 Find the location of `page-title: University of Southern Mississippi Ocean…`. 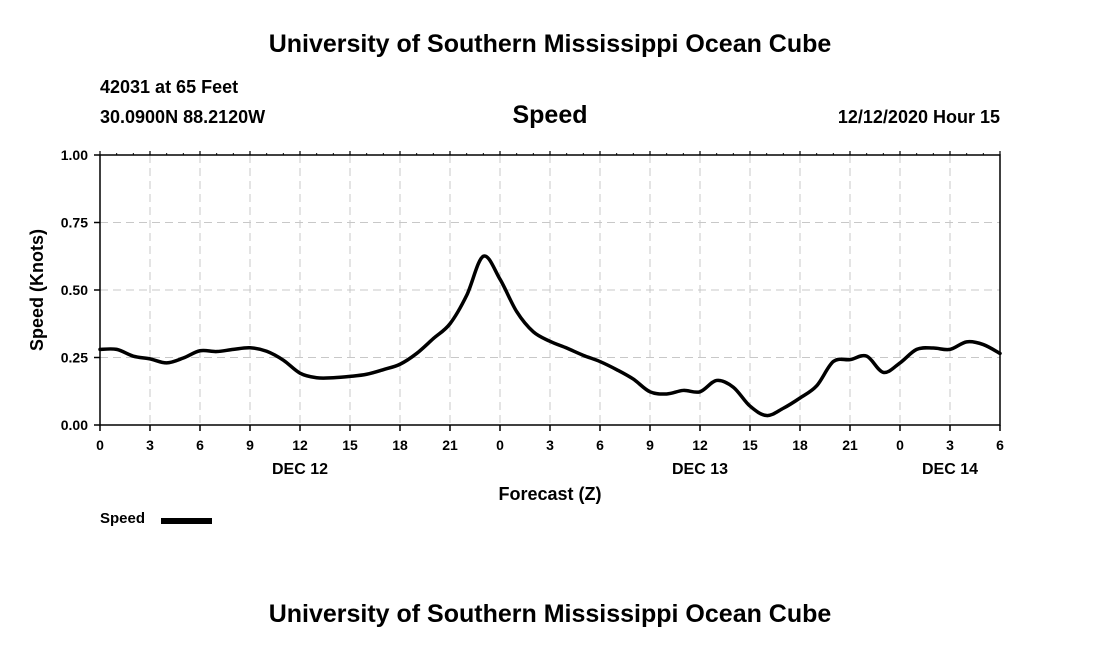

page-title: University of Southern Mississippi Ocean… is located at coordinates (550, 44).